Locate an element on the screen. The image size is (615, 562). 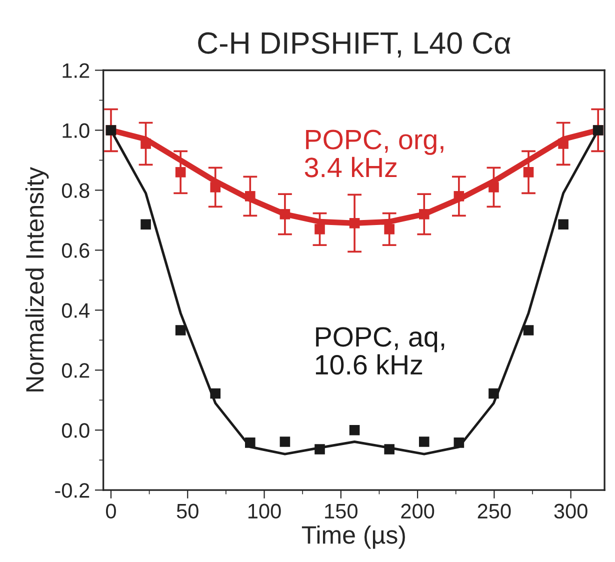
annotation: POPC, aq, 10.6 kHz is located at coordinates (380, 351).